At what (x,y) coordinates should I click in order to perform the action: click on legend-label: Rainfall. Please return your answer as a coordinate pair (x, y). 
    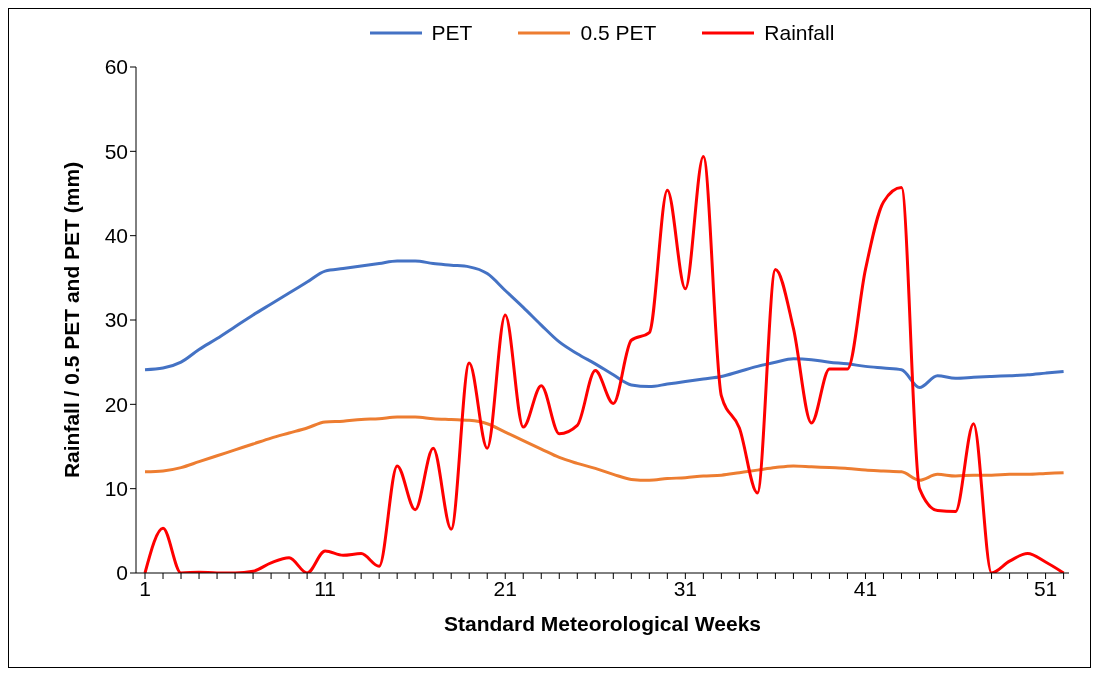
    Looking at the image, I should click on (799, 33).